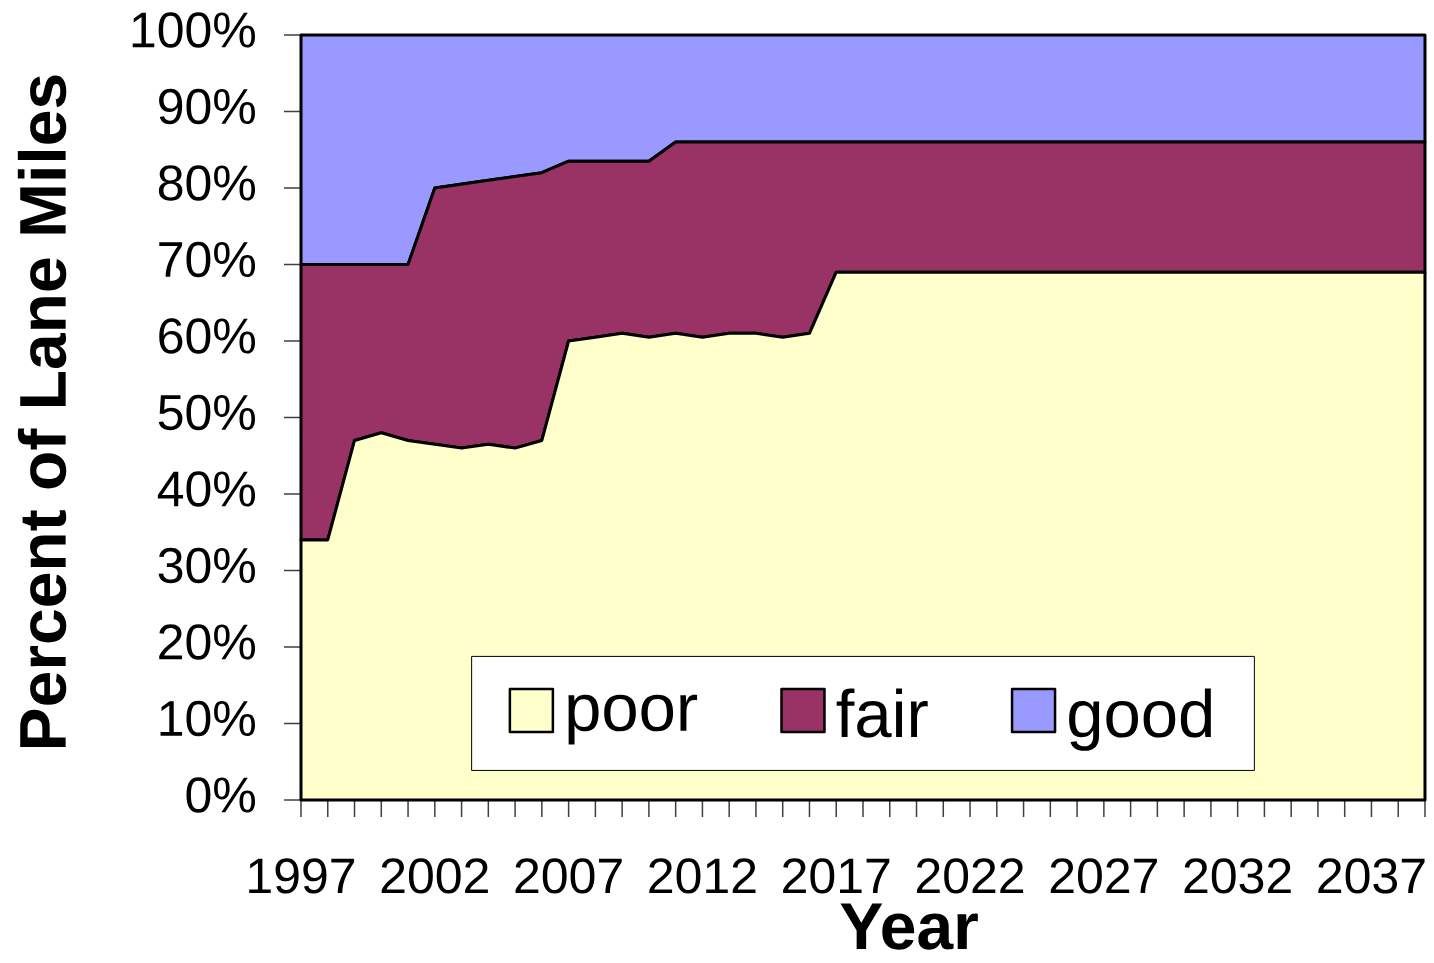 The height and width of the screenshot is (963, 1434). I want to click on y-tick-label: 70%, so click(207, 259).